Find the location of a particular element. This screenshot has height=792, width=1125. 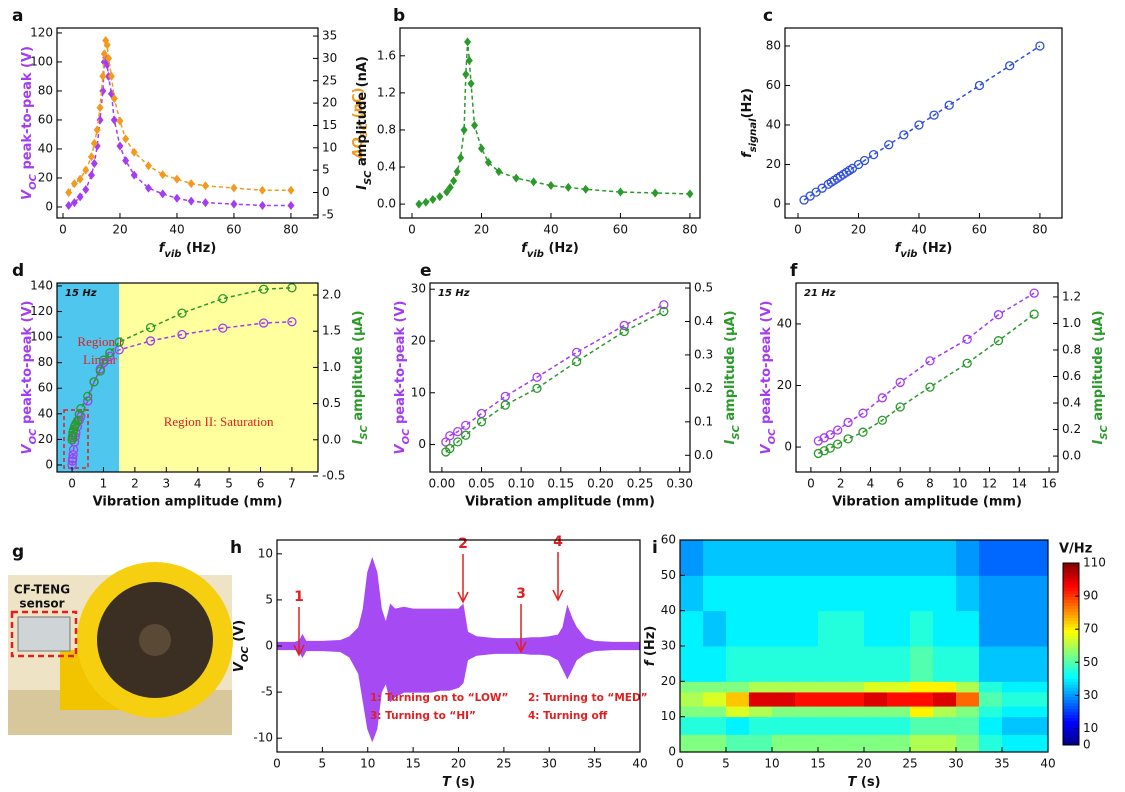

y-tick-label: 50 is located at coordinates (668, 575).